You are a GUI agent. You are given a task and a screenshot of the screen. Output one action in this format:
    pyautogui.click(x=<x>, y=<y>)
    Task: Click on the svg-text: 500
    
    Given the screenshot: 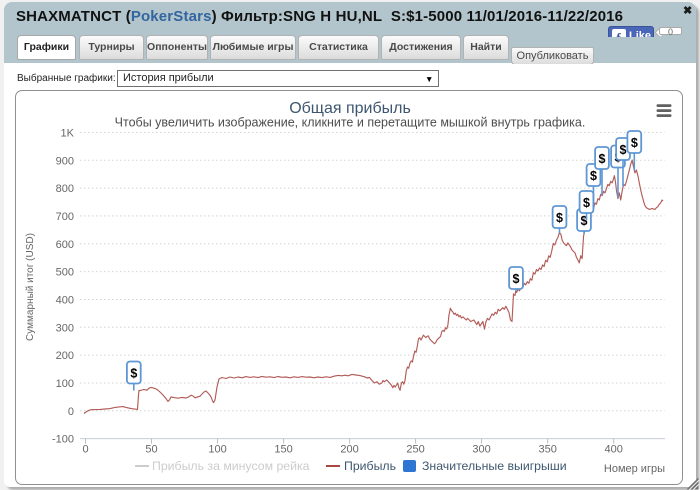 What is the action you would take?
    pyautogui.click(x=65, y=273)
    